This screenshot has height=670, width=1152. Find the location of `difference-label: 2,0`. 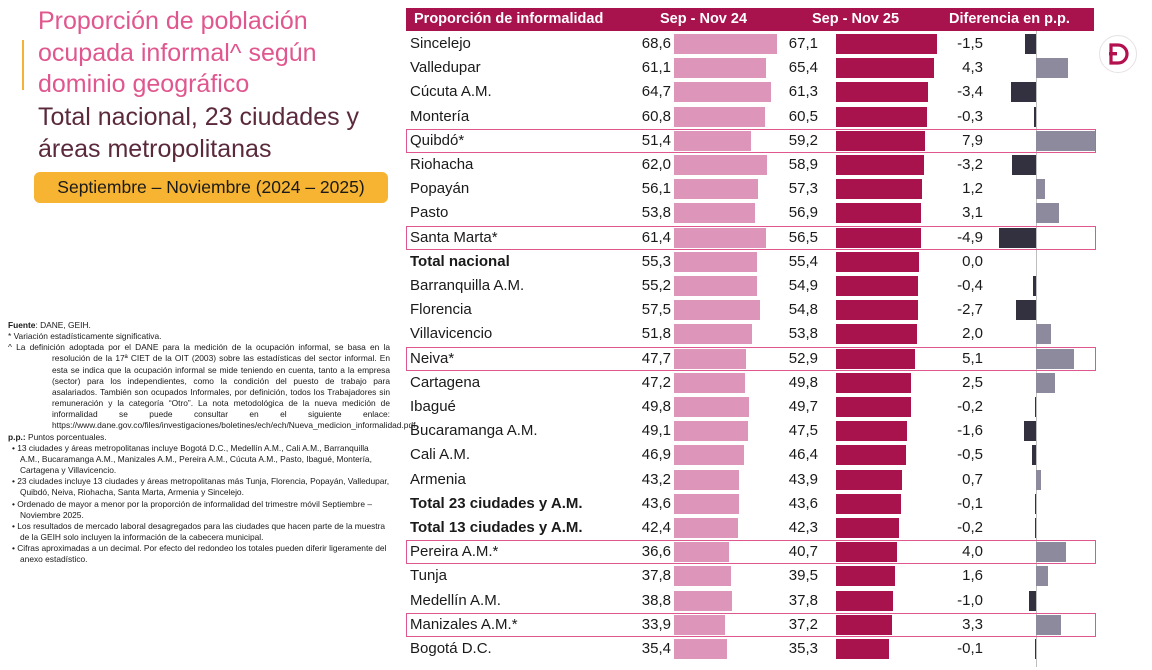

difference-label: 2,0 is located at coordinates (972, 334).